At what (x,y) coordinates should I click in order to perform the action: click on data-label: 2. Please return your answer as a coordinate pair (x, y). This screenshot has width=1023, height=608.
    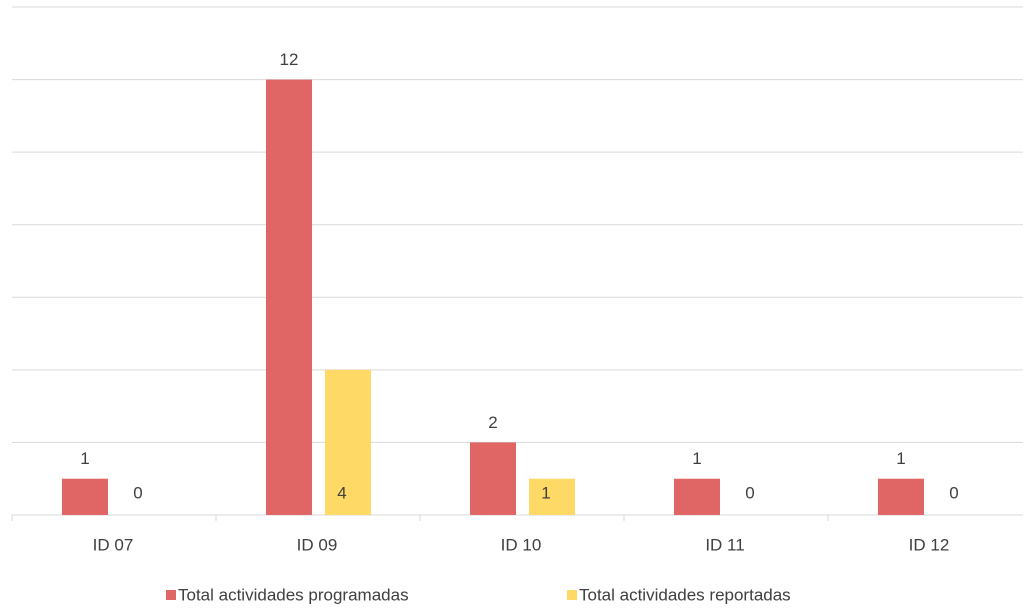
    Looking at the image, I should click on (492, 422).